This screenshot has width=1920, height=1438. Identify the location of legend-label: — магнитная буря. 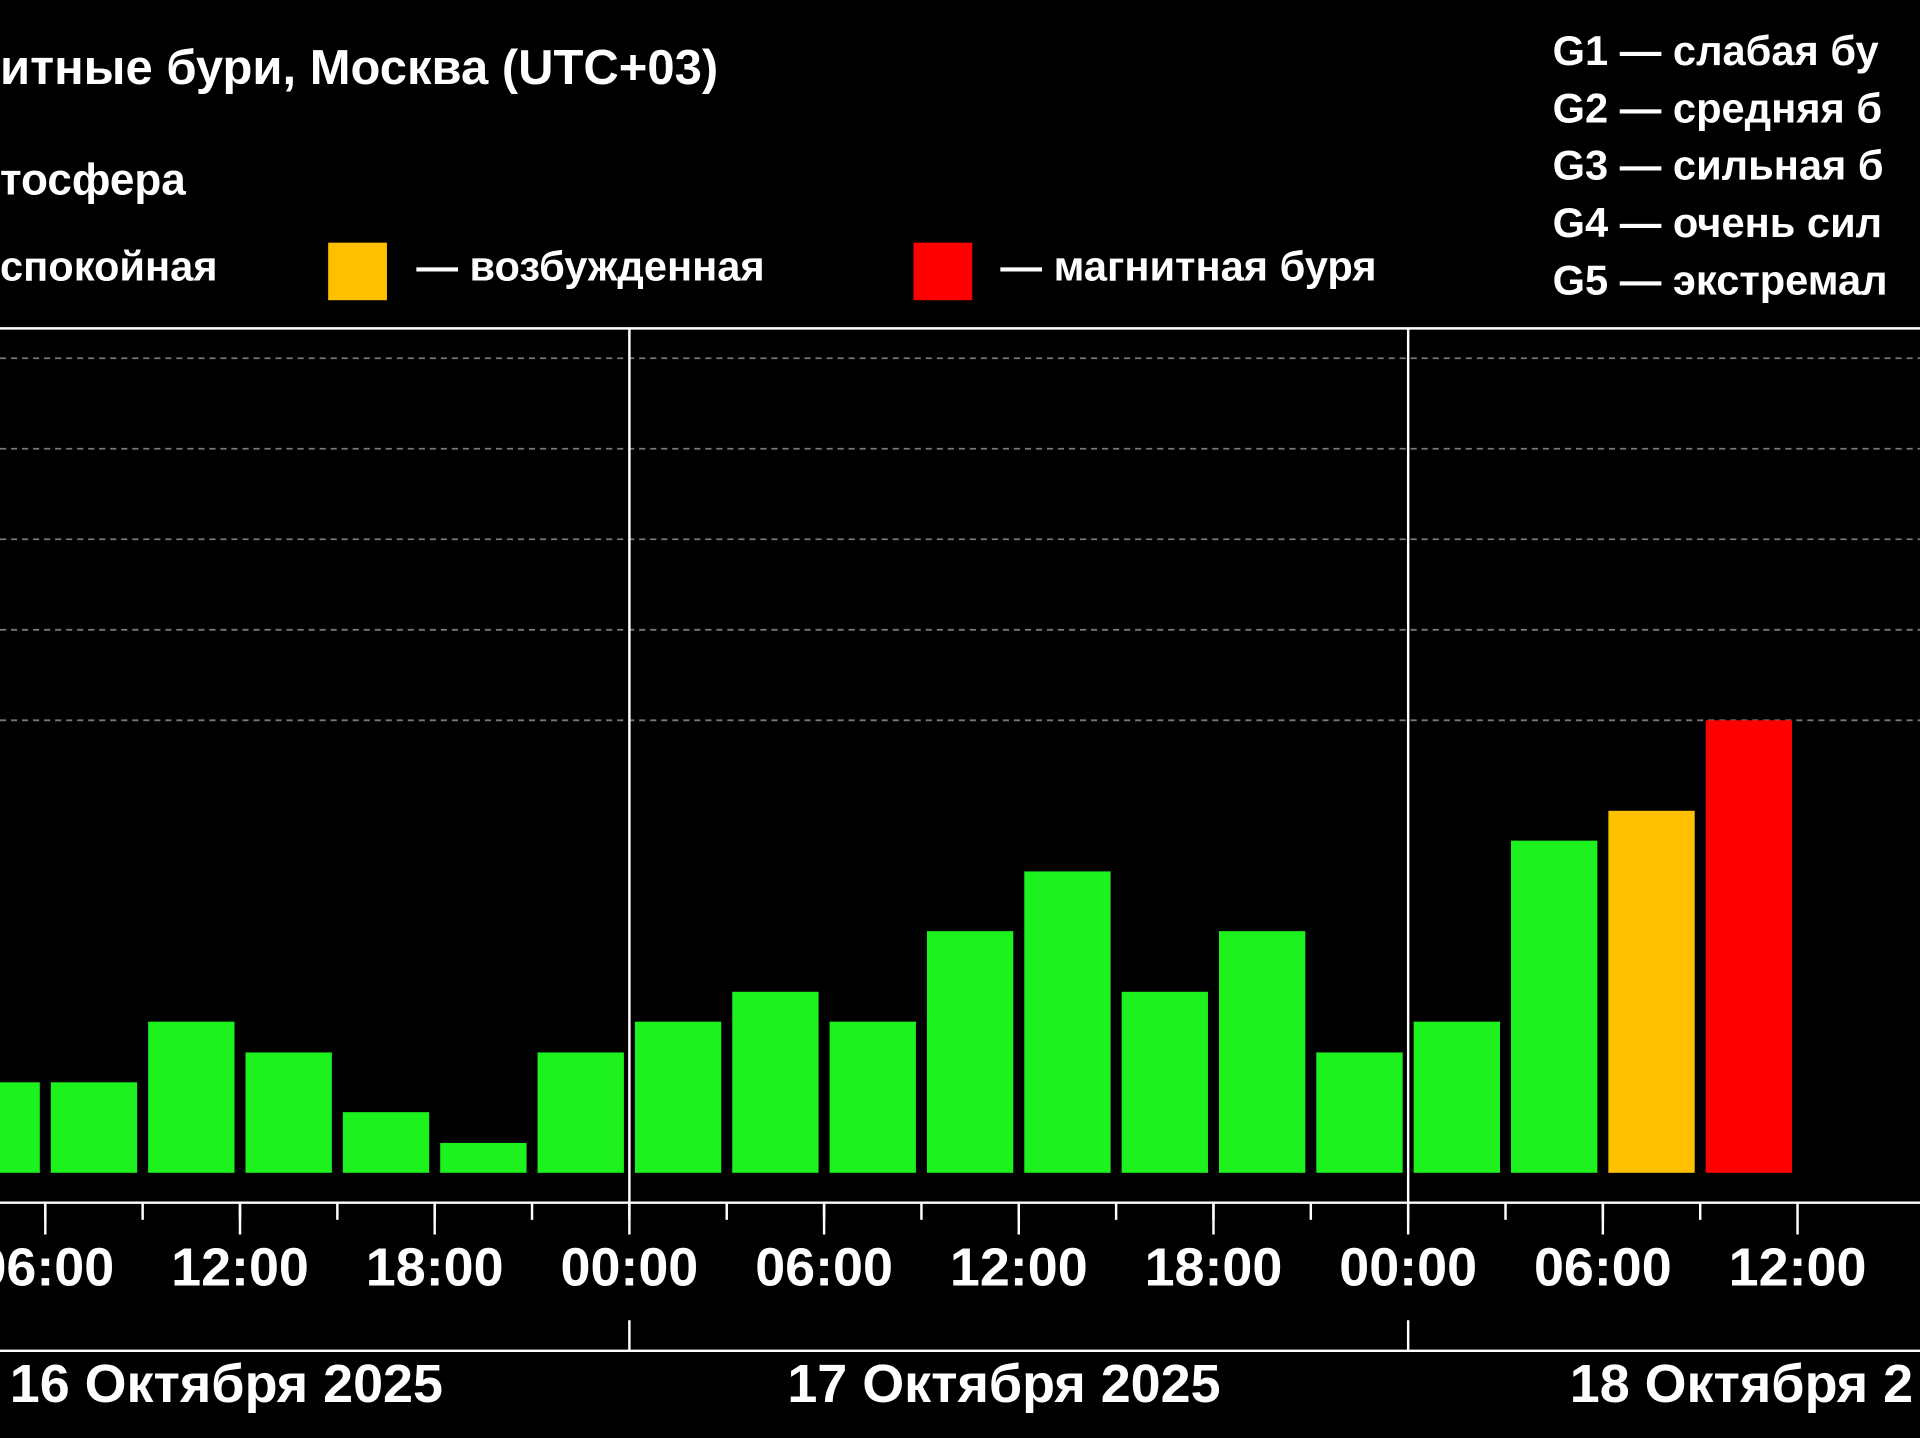
(1188, 266).